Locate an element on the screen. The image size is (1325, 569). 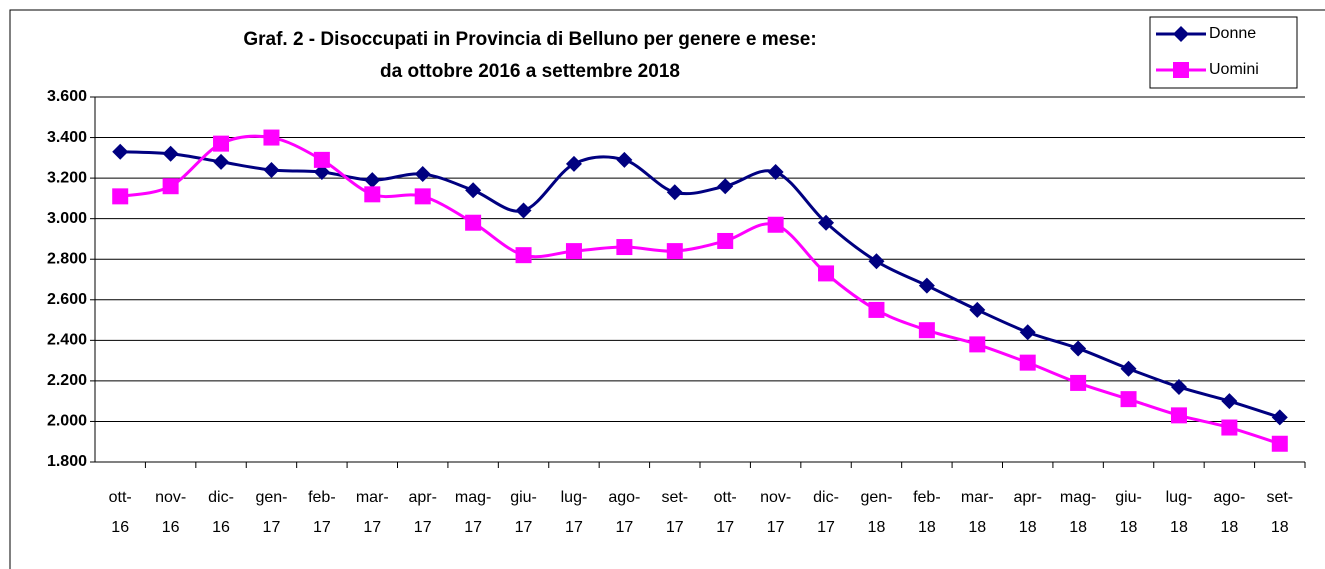
y-tick-label: 3.200 is located at coordinates (67, 177).